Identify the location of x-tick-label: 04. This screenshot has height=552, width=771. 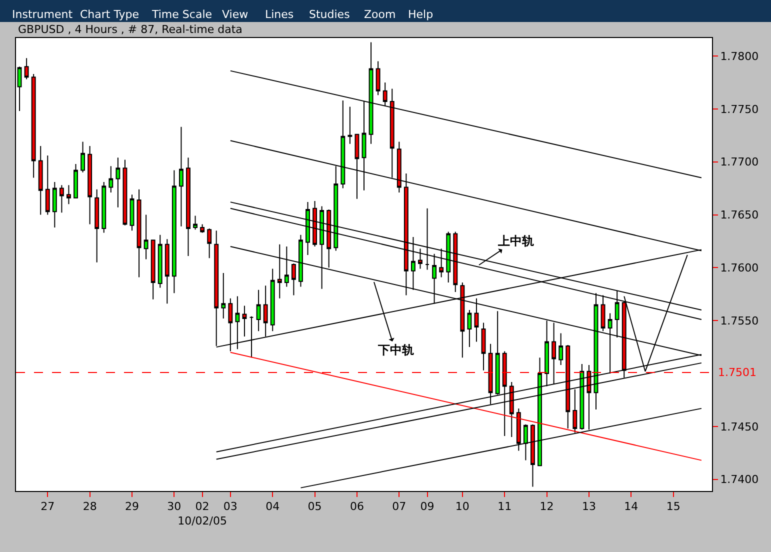
(273, 507).